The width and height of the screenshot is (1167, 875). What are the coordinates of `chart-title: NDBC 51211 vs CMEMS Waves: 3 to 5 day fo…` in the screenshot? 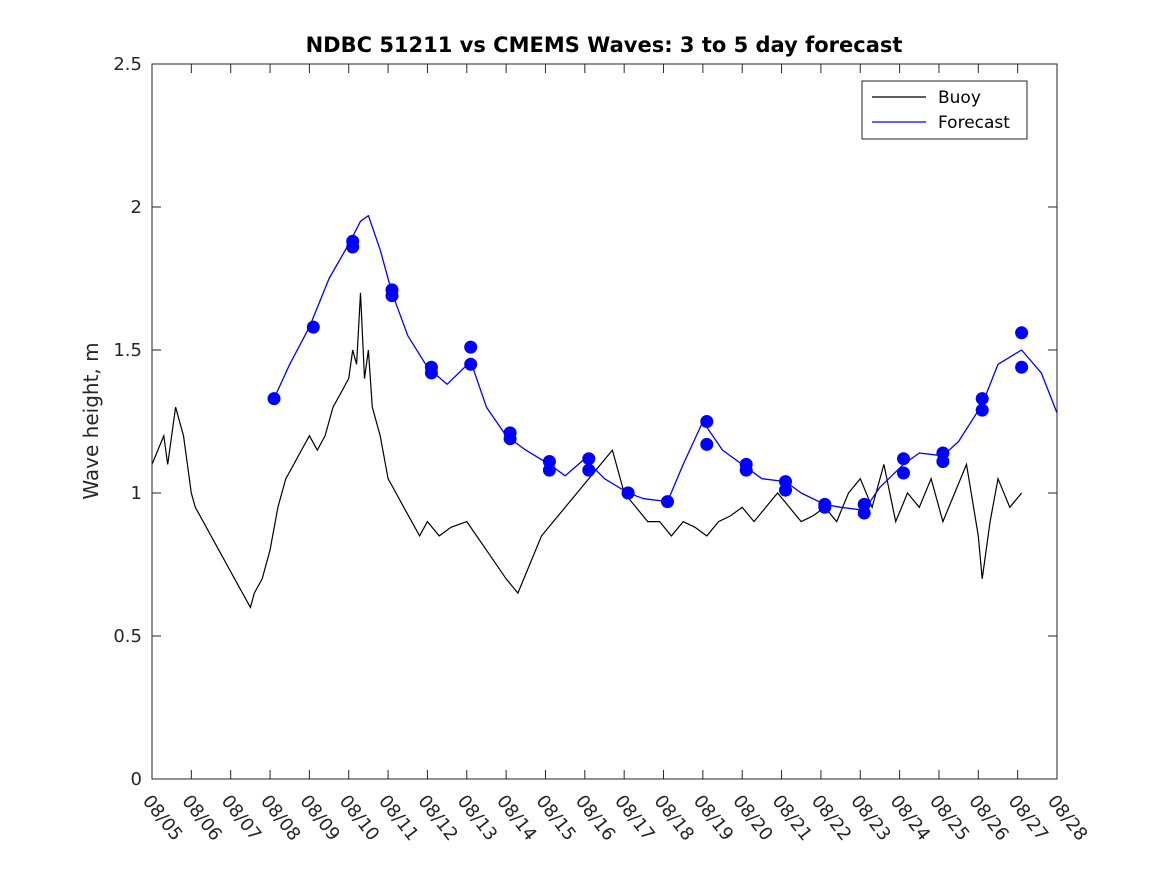 It's located at (604, 45).